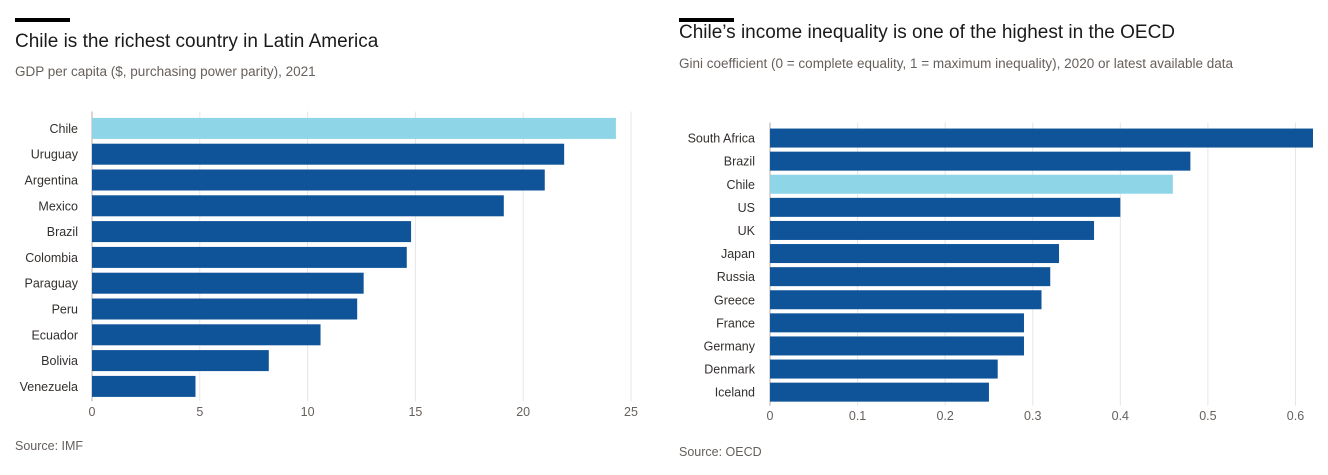 The width and height of the screenshot is (1328, 475). What do you see at coordinates (879, 392) in the screenshot?
I see `bar-iceland` at bounding box center [879, 392].